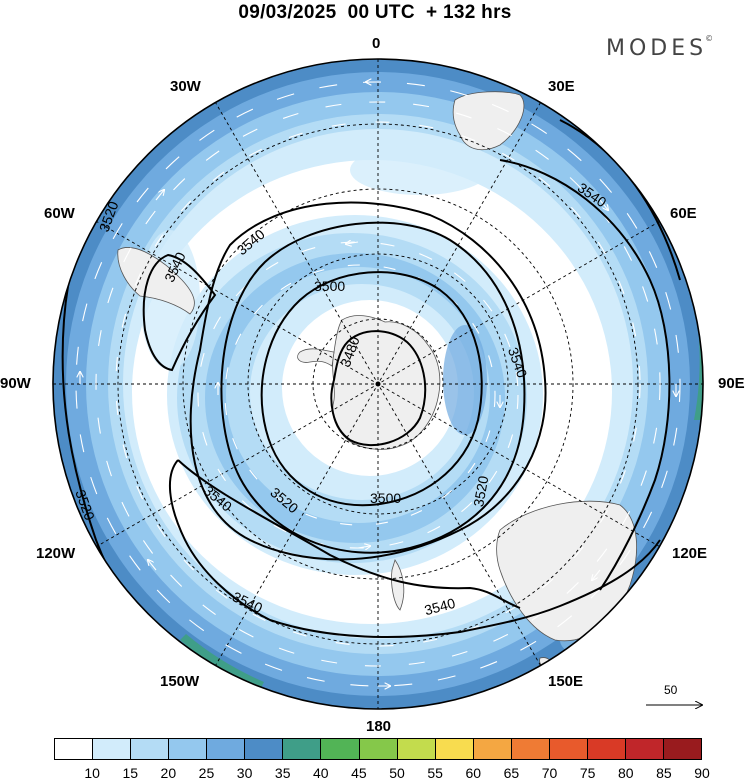  I want to click on lon-label-0: 0, so click(376, 43).